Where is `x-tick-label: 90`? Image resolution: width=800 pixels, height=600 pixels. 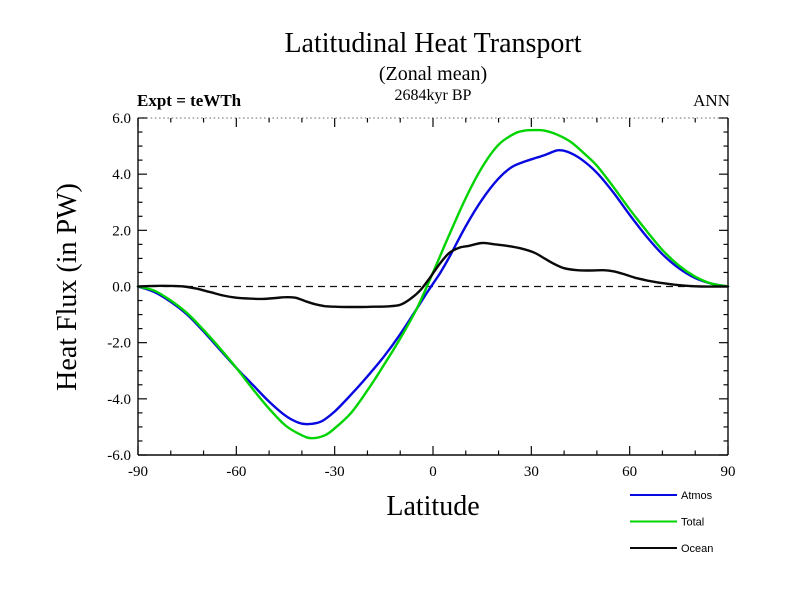
x-tick-label: 90 is located at coordinates (728, 472).